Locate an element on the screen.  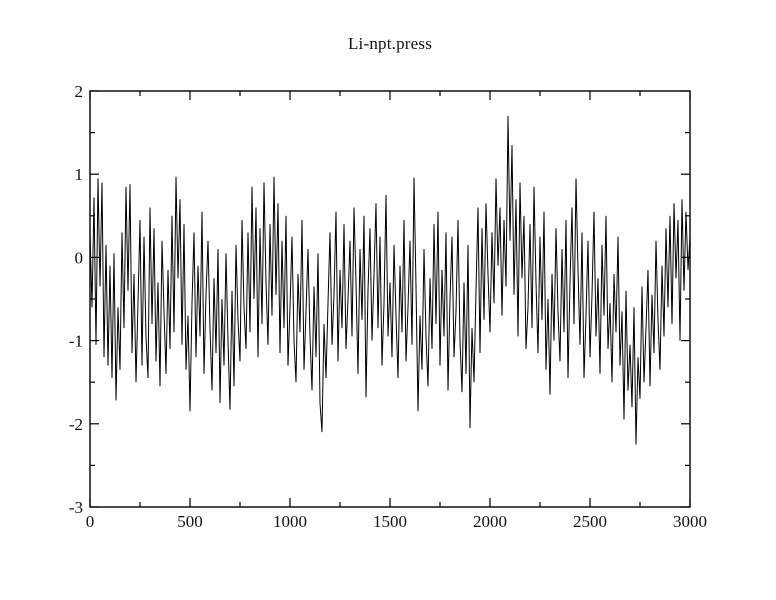
y-tick-label: 2 is located at coordinates (79, 91).